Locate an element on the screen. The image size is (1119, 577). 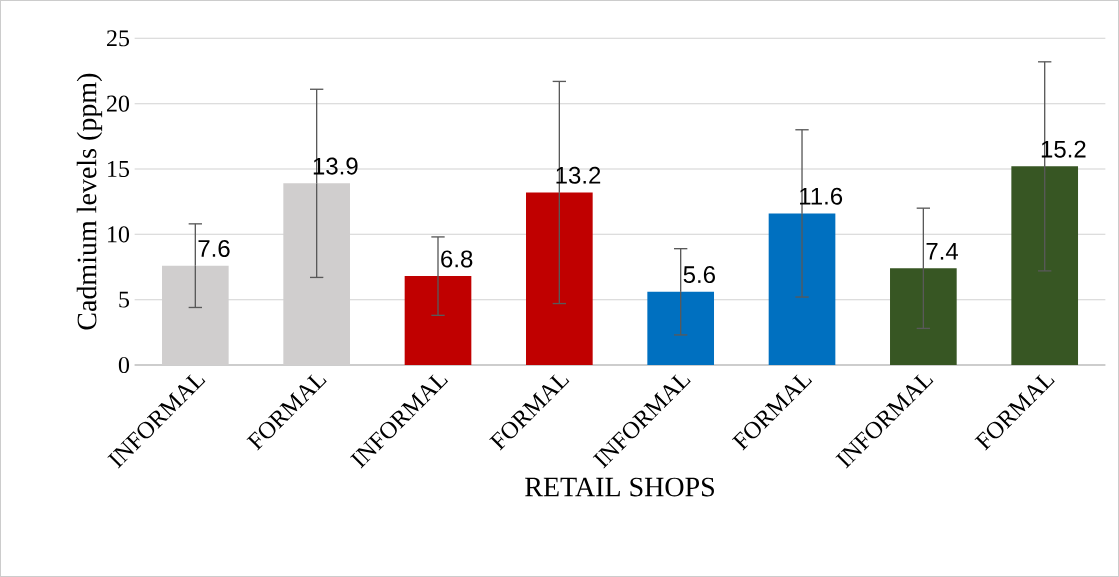
y-tick-label: 25 is located at coordinates (117, 38).